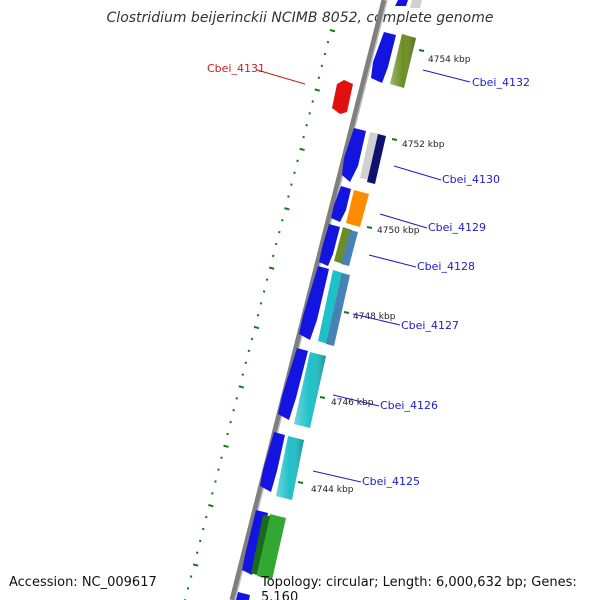  I want to click on accession-text: Accession: NC_009617, so click(83, 582).